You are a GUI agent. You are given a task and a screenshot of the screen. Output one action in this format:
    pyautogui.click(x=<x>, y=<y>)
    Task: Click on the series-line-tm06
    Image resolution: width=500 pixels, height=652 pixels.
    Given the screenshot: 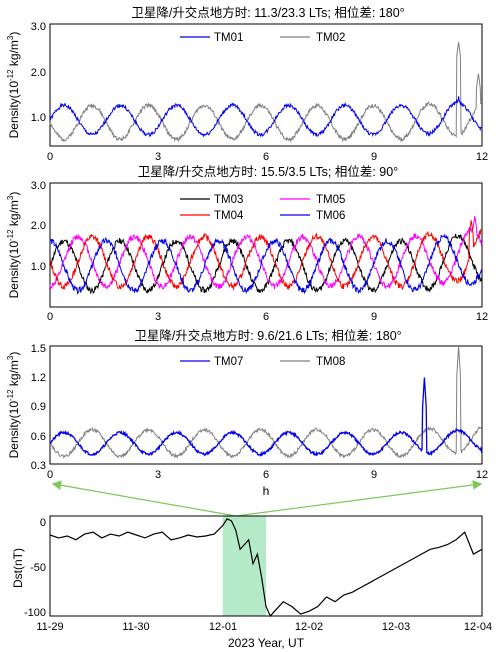 What is the action you would take?
    pyautogui.click(x=266, y=264)
    